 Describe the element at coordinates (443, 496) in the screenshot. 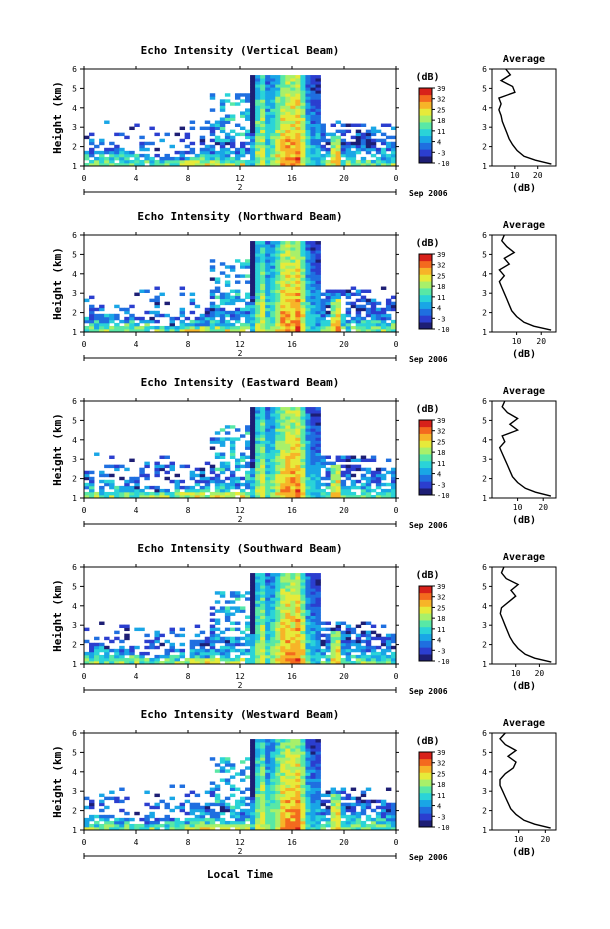

I see `colorbar-tick-label: -10` at that location.